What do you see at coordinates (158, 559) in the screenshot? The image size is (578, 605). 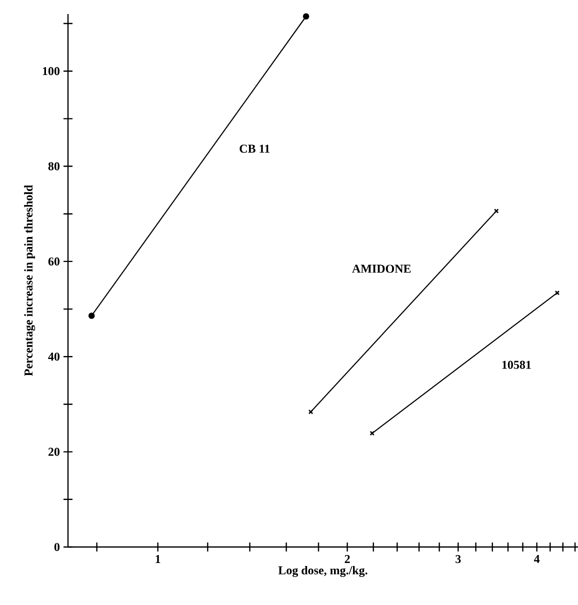 I see `x-tick-label: 1` at bounding box center [158, 559].